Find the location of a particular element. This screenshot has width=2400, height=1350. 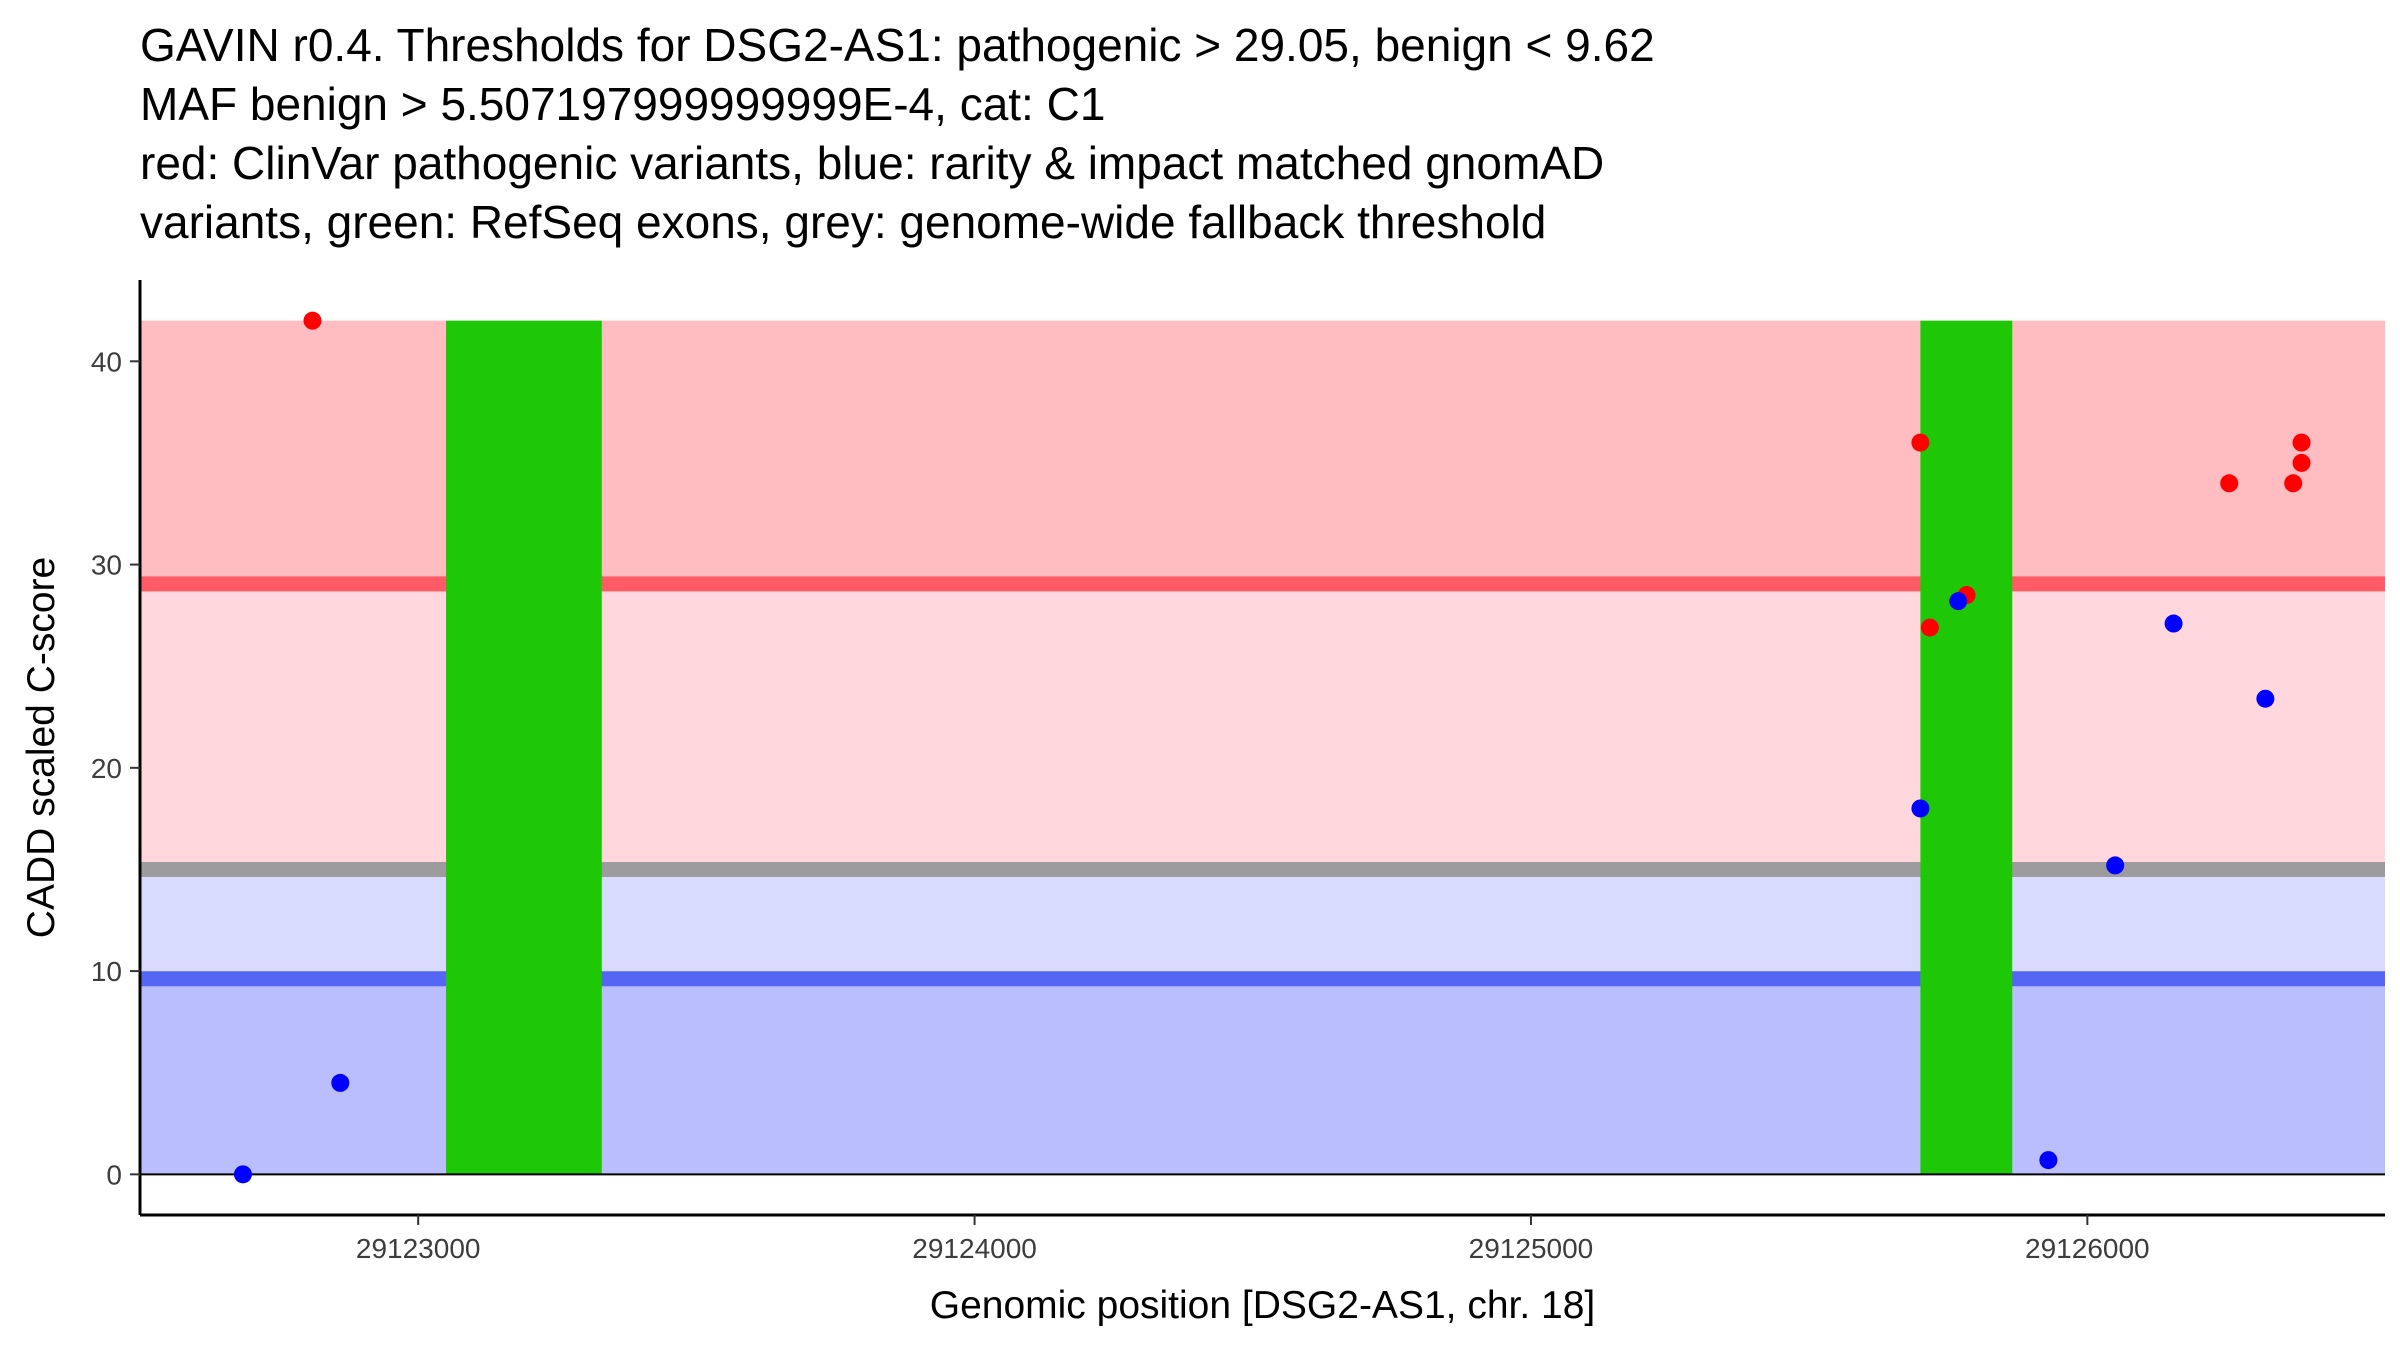

x-axis-title: Genomic position [DSG2-AS1, chr. 18] is located at coordinates (1262, 1305).